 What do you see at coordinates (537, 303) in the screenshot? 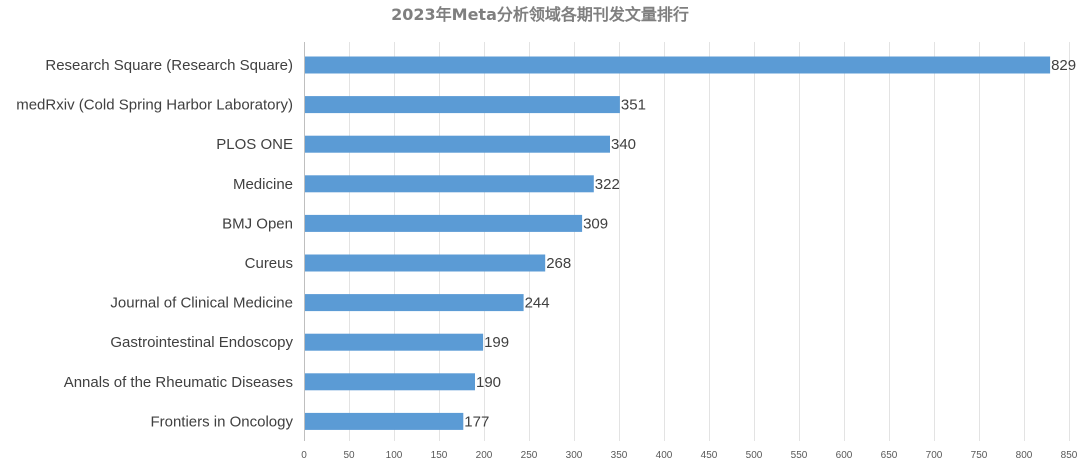
I see `data-label: 244` at bounding box center [537, 303].